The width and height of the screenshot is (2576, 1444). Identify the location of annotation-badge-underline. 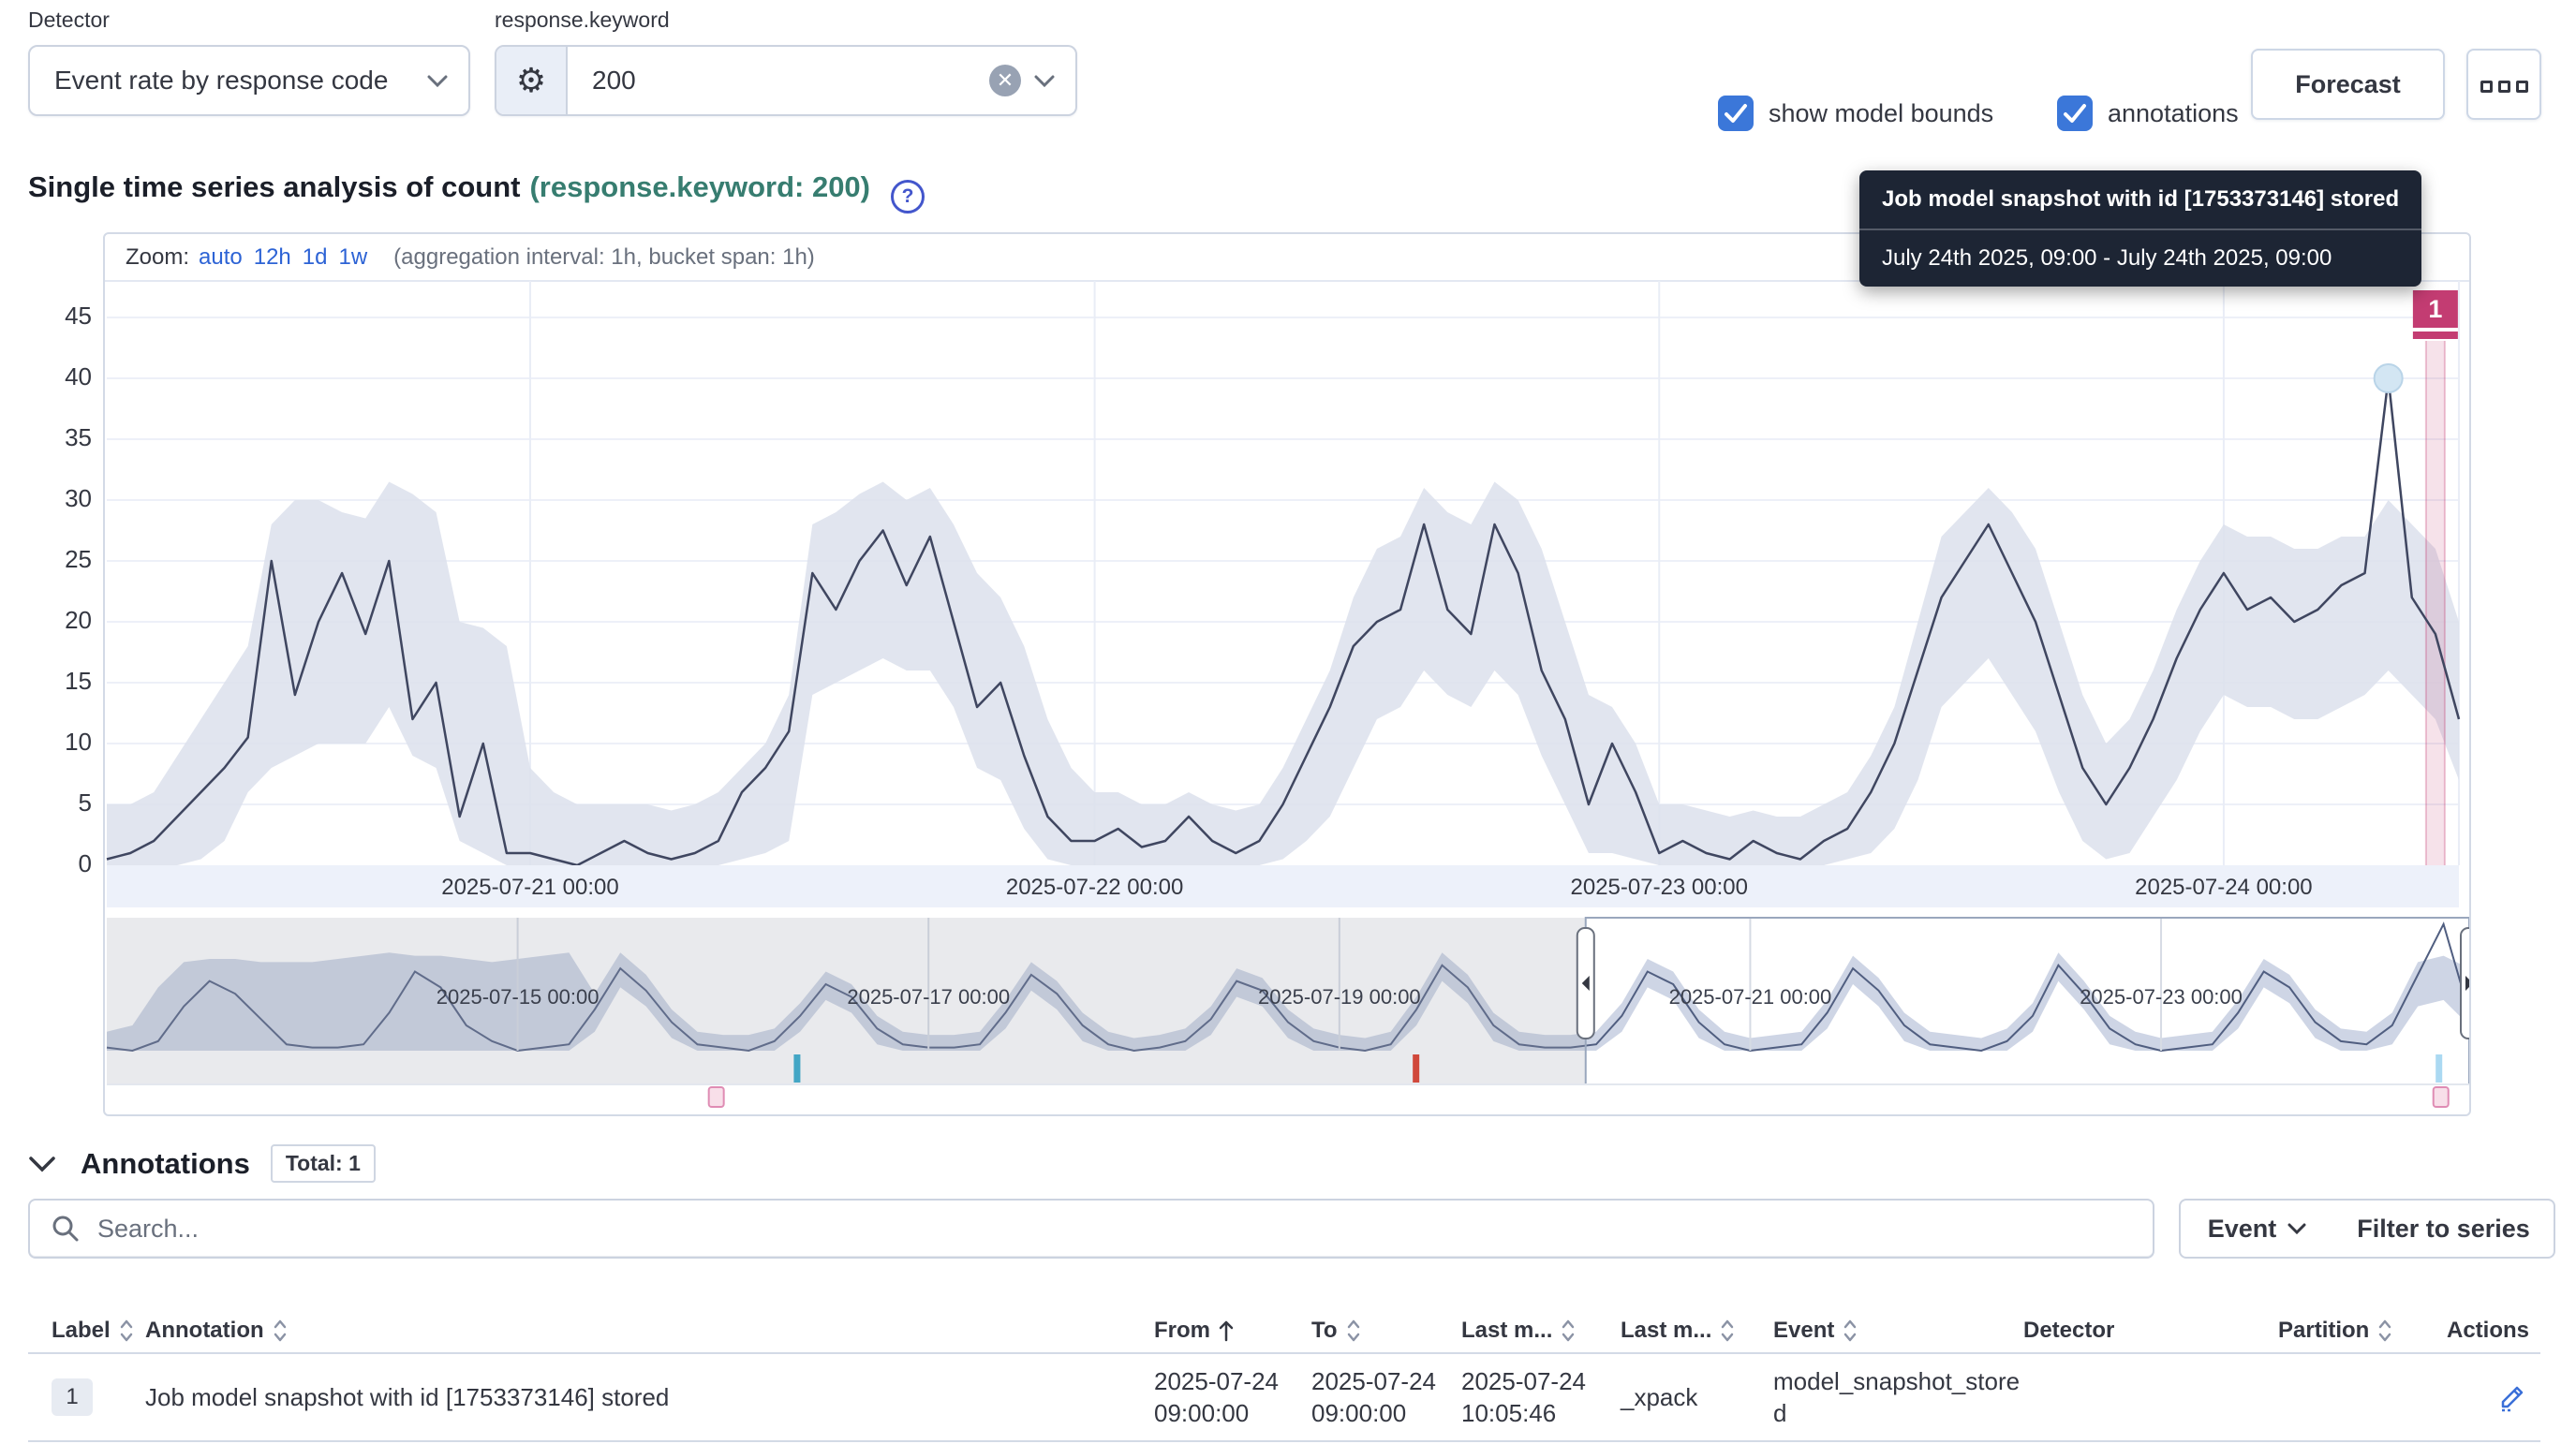
(2435, 335).